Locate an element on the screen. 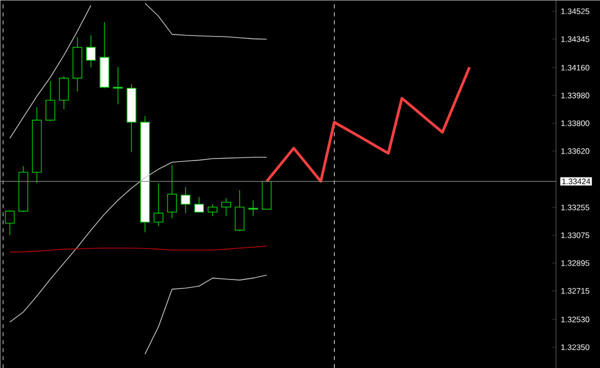  y-tick-label: 1.32895 is located at coordinates (575, 263).